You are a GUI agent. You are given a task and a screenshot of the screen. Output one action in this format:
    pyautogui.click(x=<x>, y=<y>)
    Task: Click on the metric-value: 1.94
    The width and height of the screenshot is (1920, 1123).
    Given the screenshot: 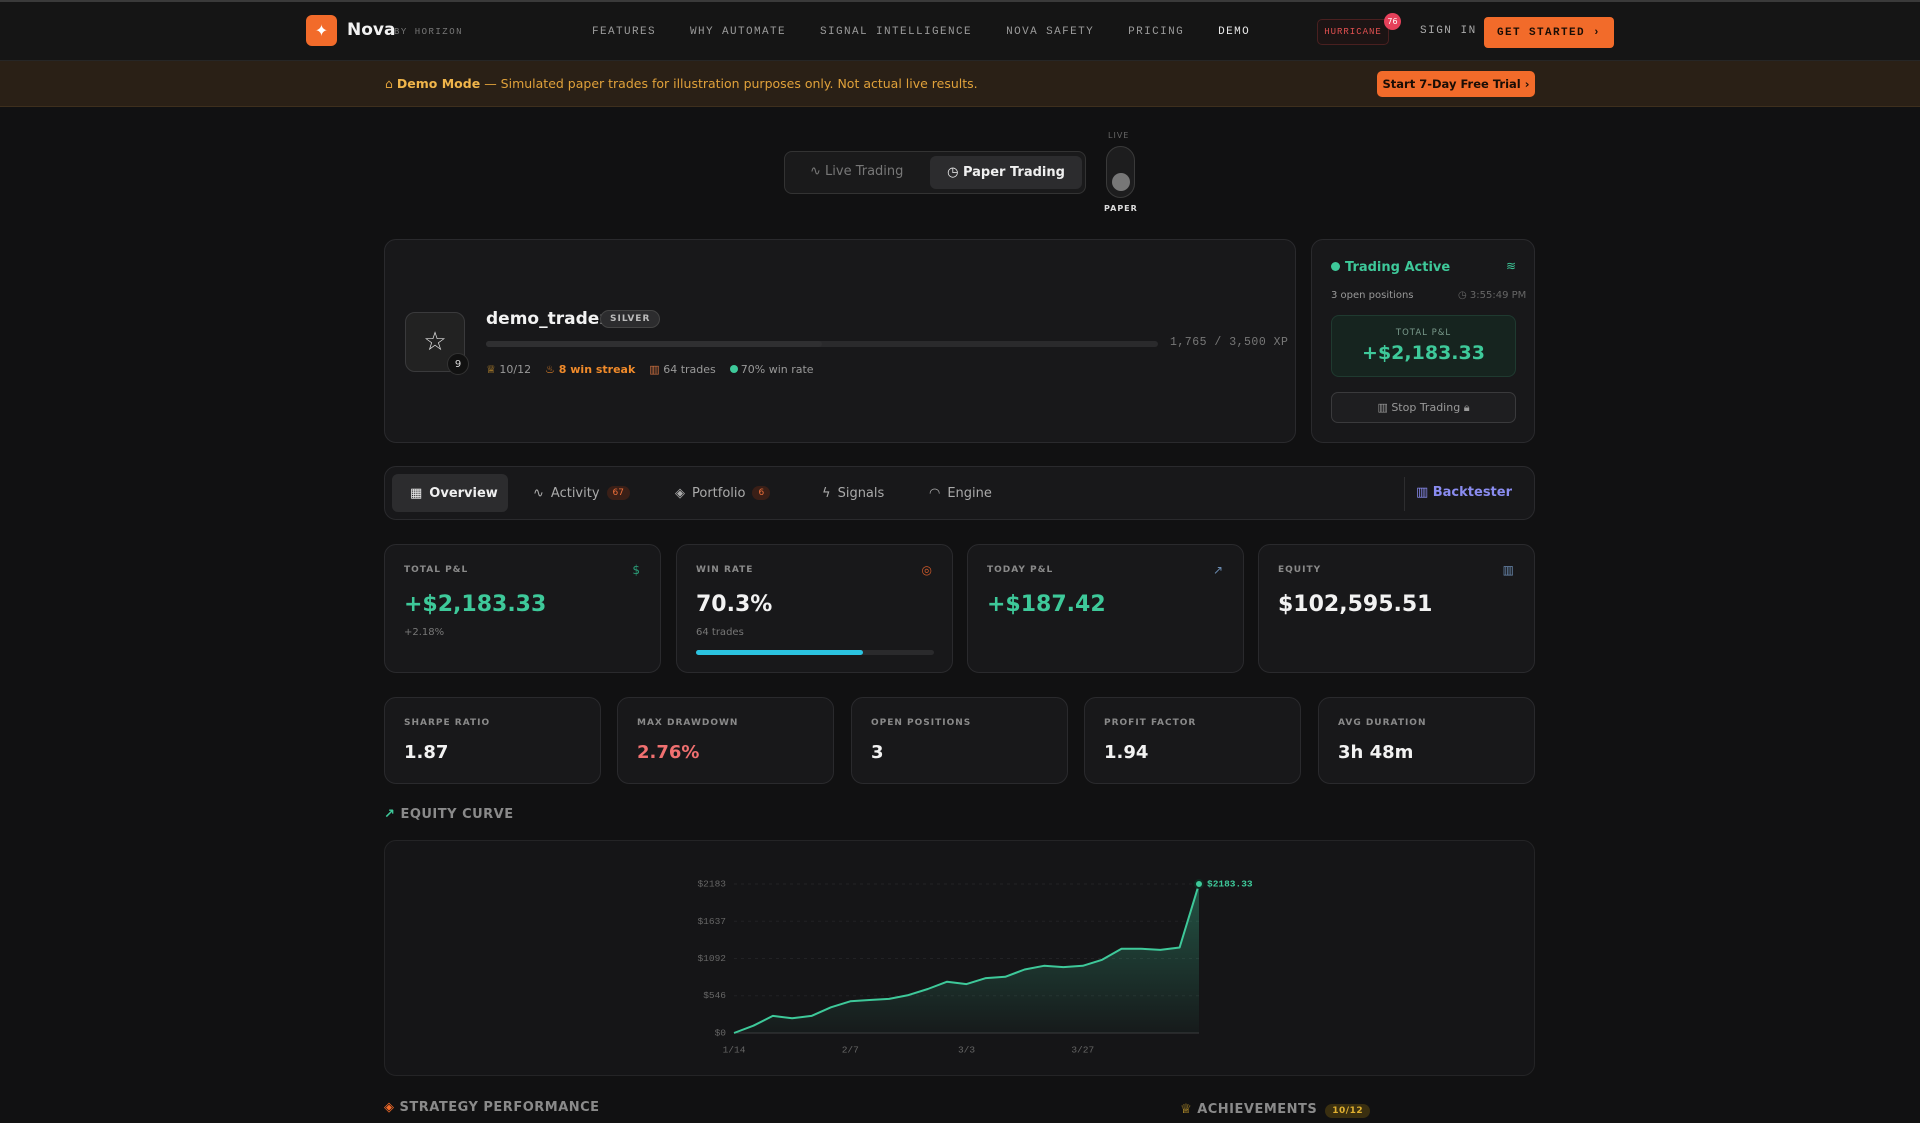 What is the action you would take?
    pyautogui.click(x=1126, y=752)
    